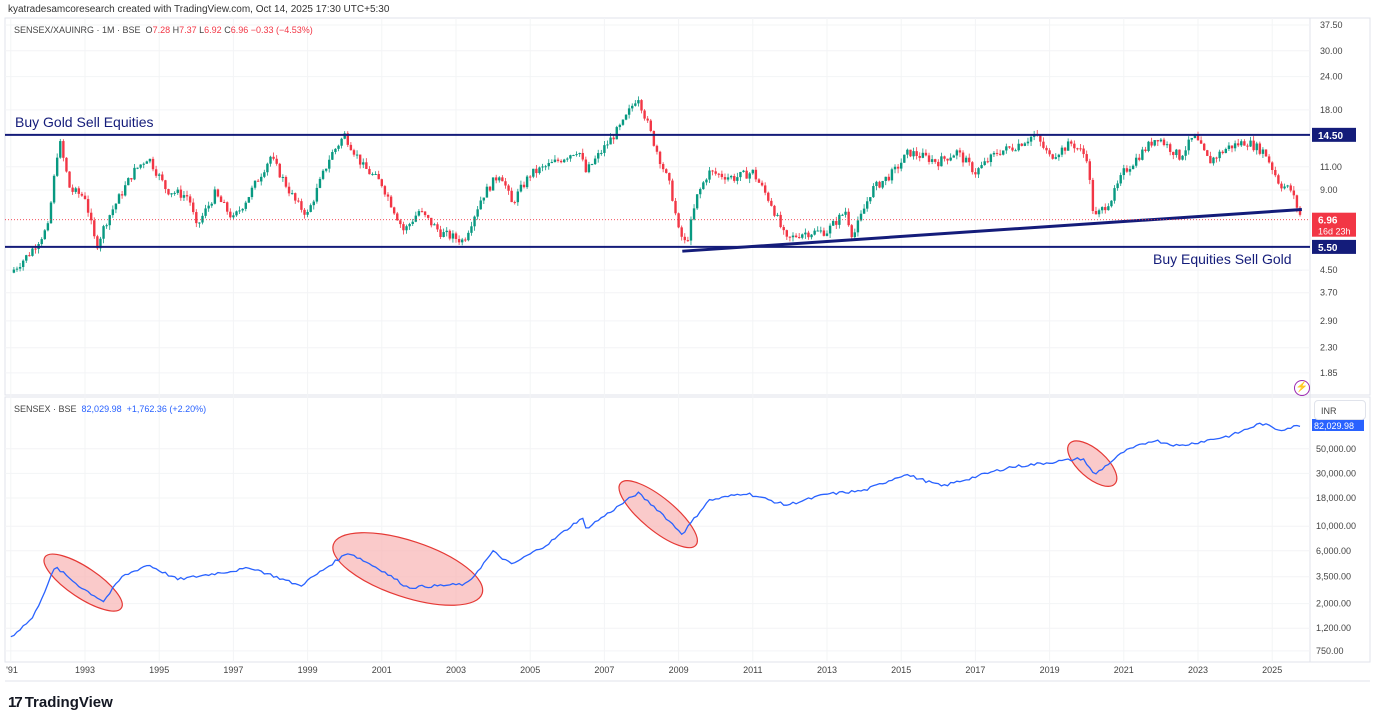 This screenshot has width=1378, height=726. Describe the element at coordinates (1336, 526) in the screenshot. I see `bottom-y-tick-label: 10,000.00` at that location.